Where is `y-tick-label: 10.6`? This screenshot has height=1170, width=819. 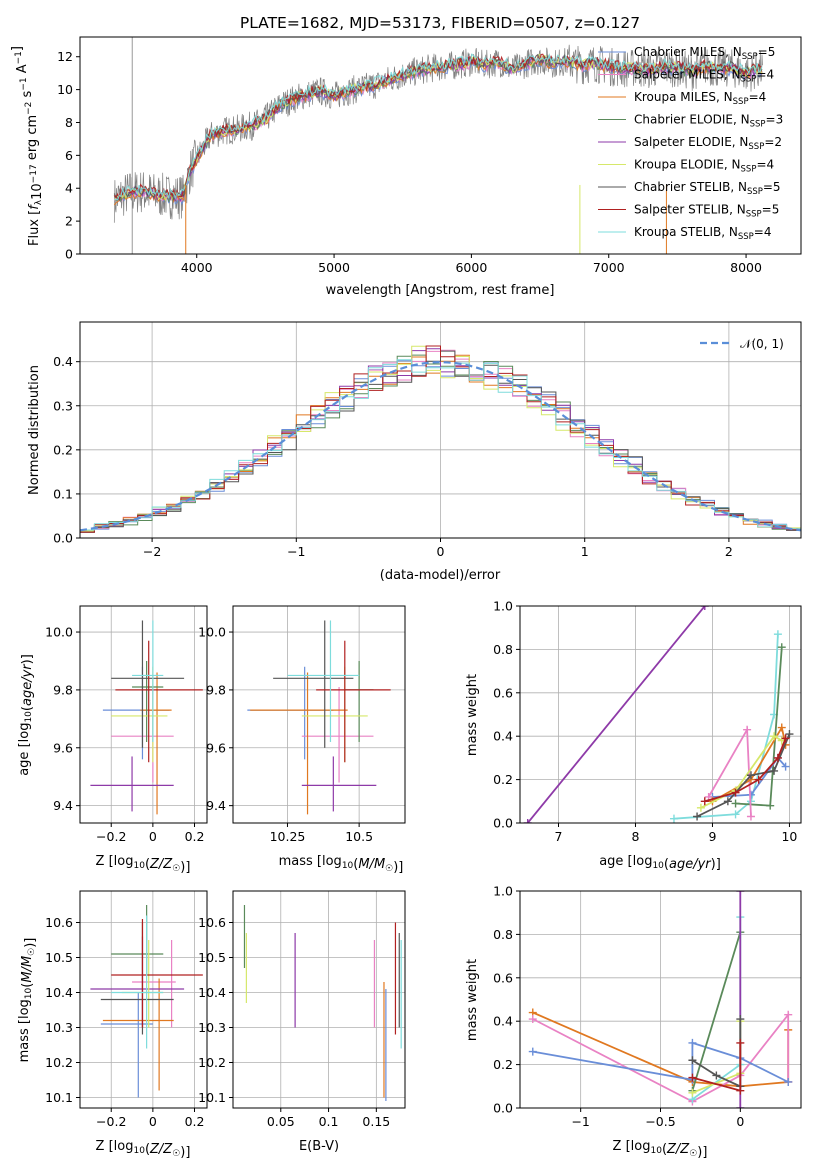
y-tick-label: 10.6 is located at coordinates (212, 922).